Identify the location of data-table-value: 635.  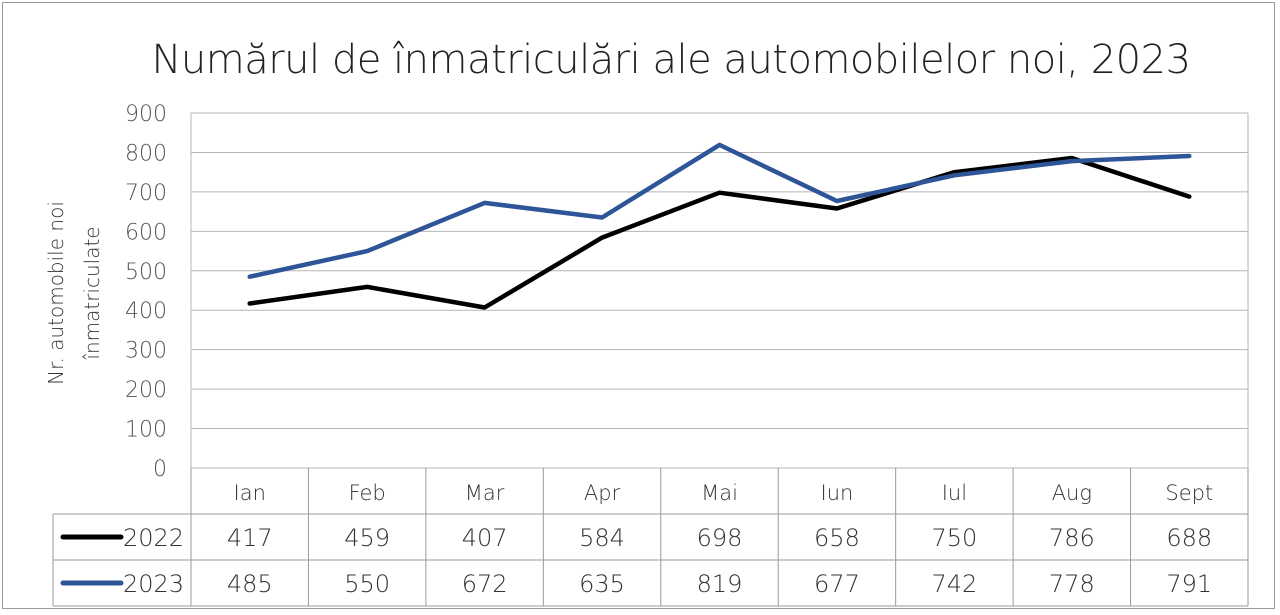
(602, 584).